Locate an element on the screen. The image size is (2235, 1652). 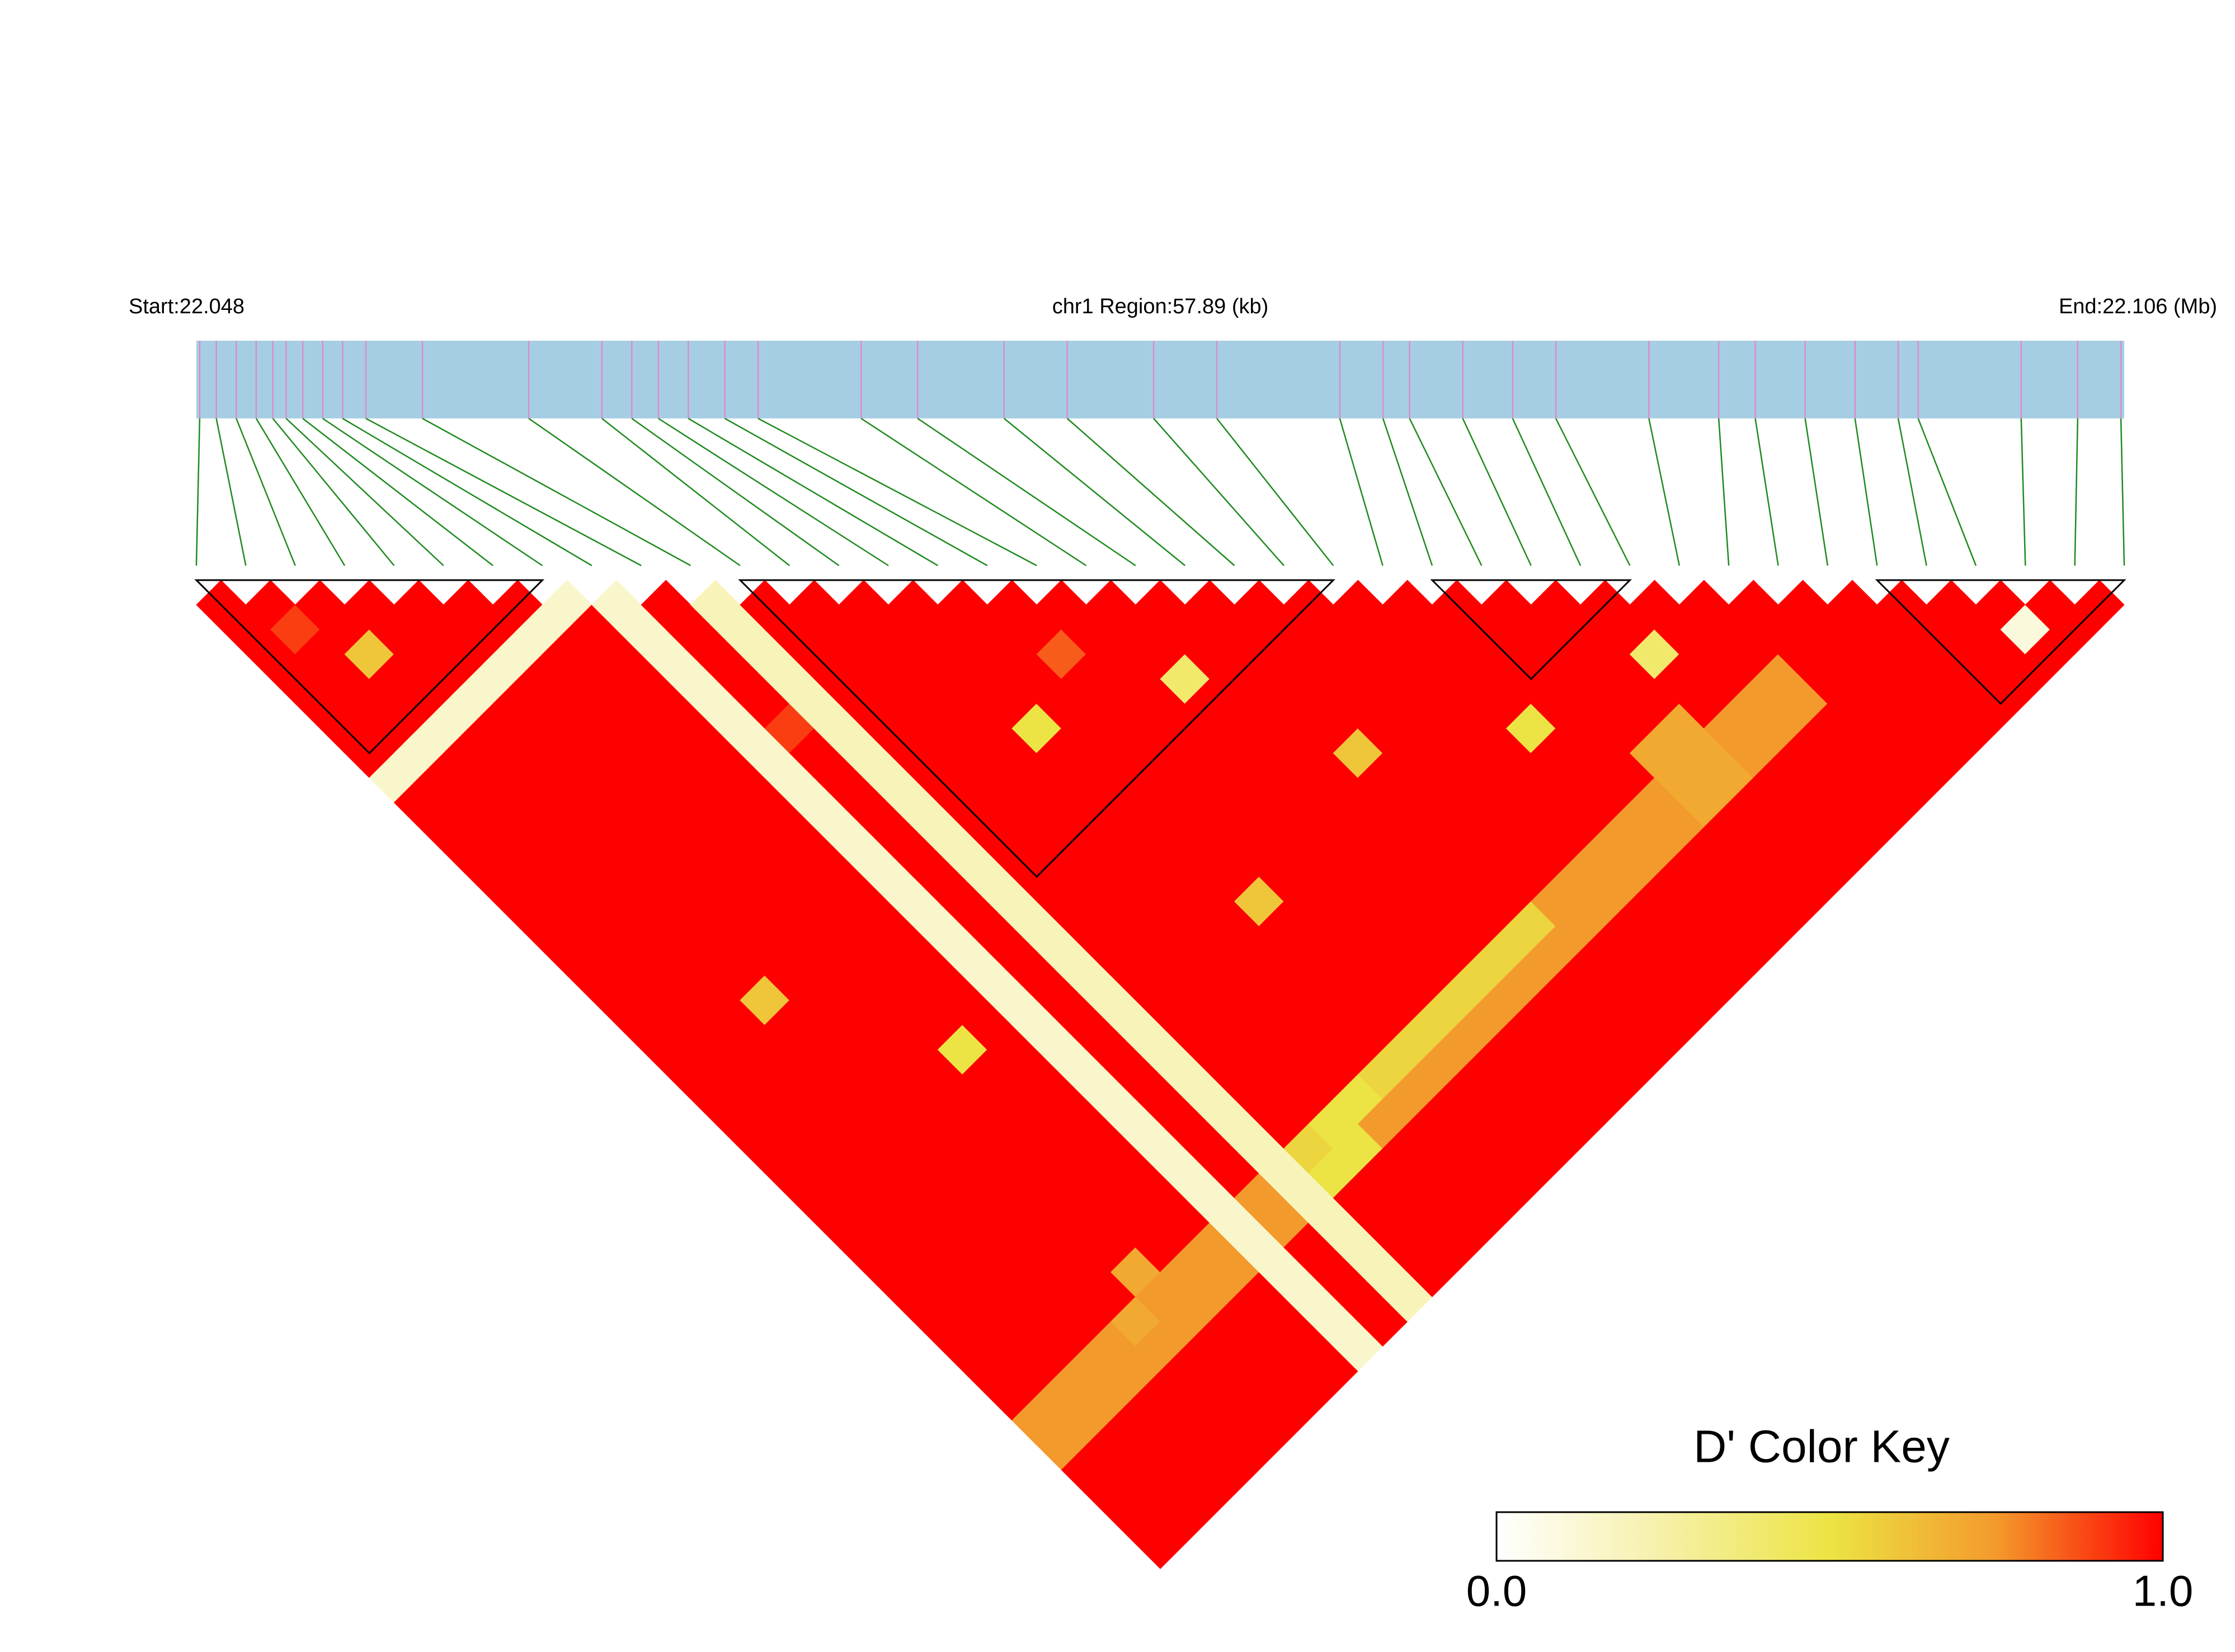
colorbar is located at coordinates (1829, 1536).